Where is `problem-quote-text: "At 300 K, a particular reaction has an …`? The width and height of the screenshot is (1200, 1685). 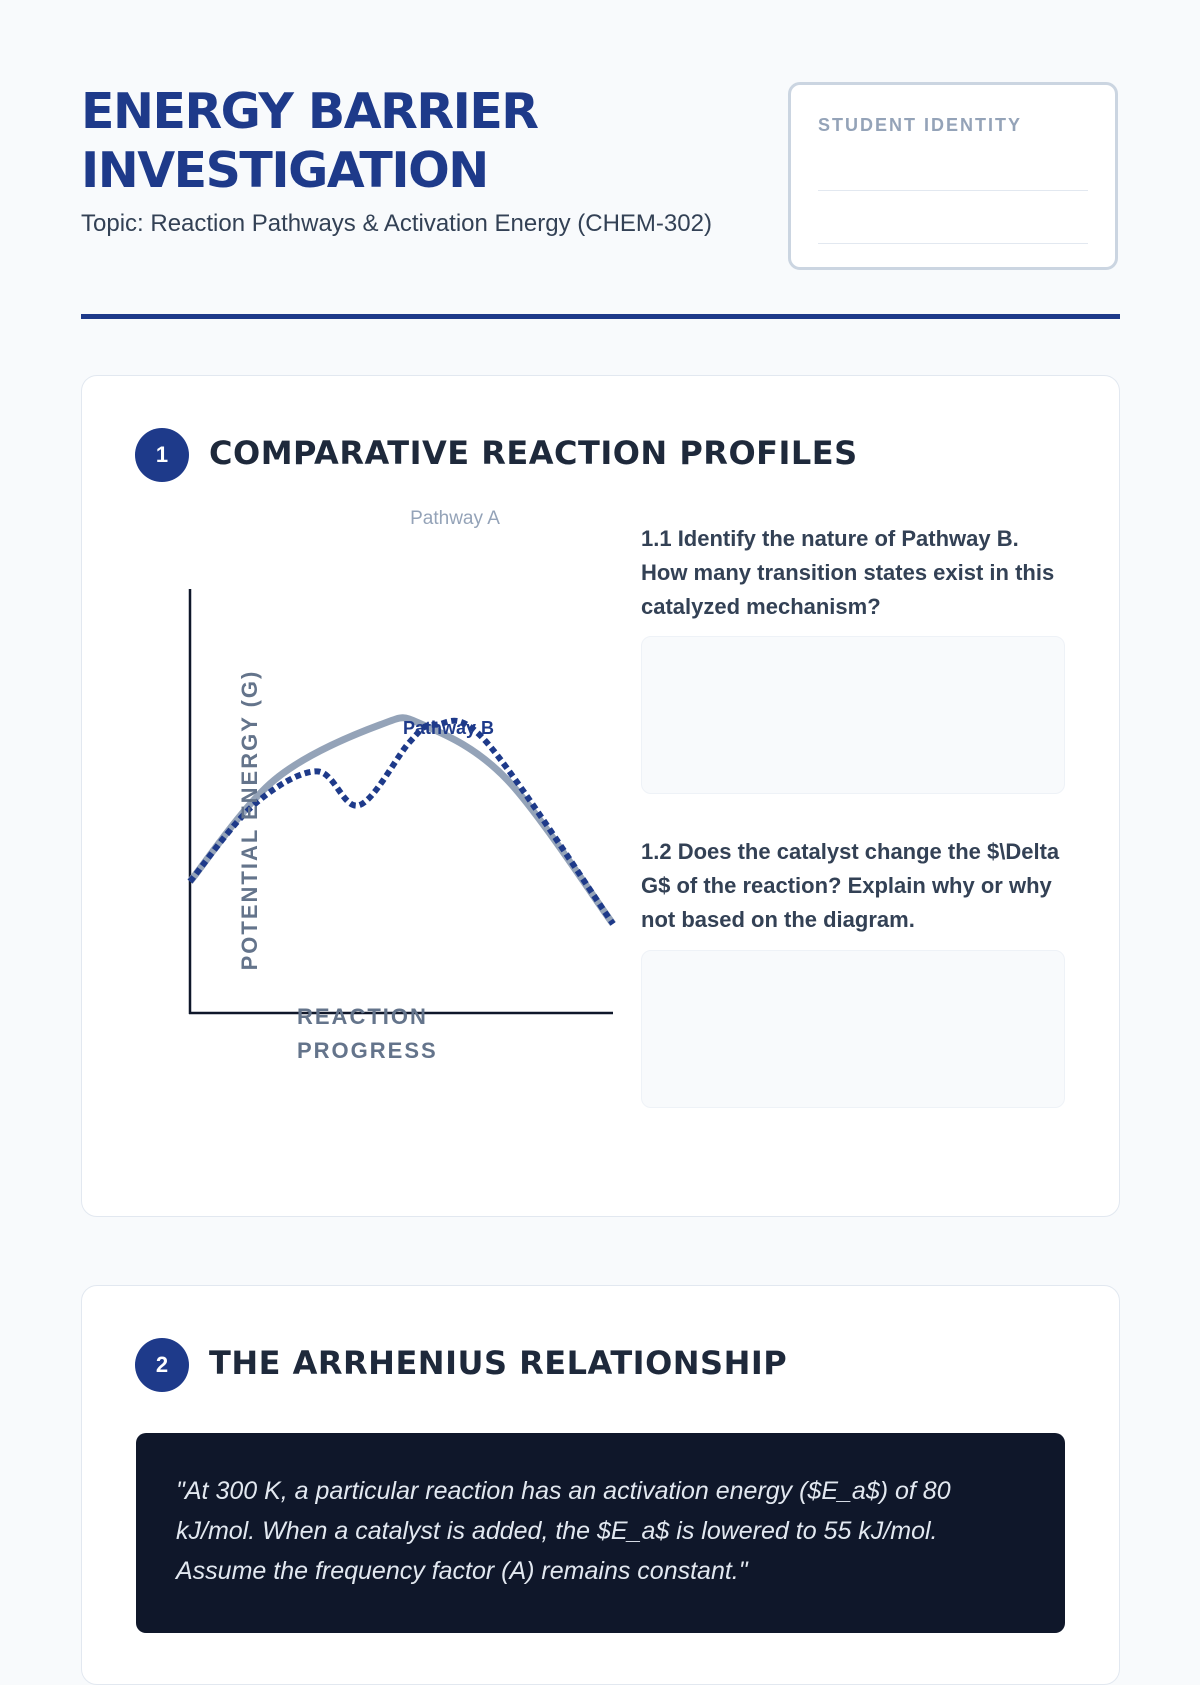
problem-quote-text: "At 300 K, a particular reaction has an … is located at coordinates (563, 1531).